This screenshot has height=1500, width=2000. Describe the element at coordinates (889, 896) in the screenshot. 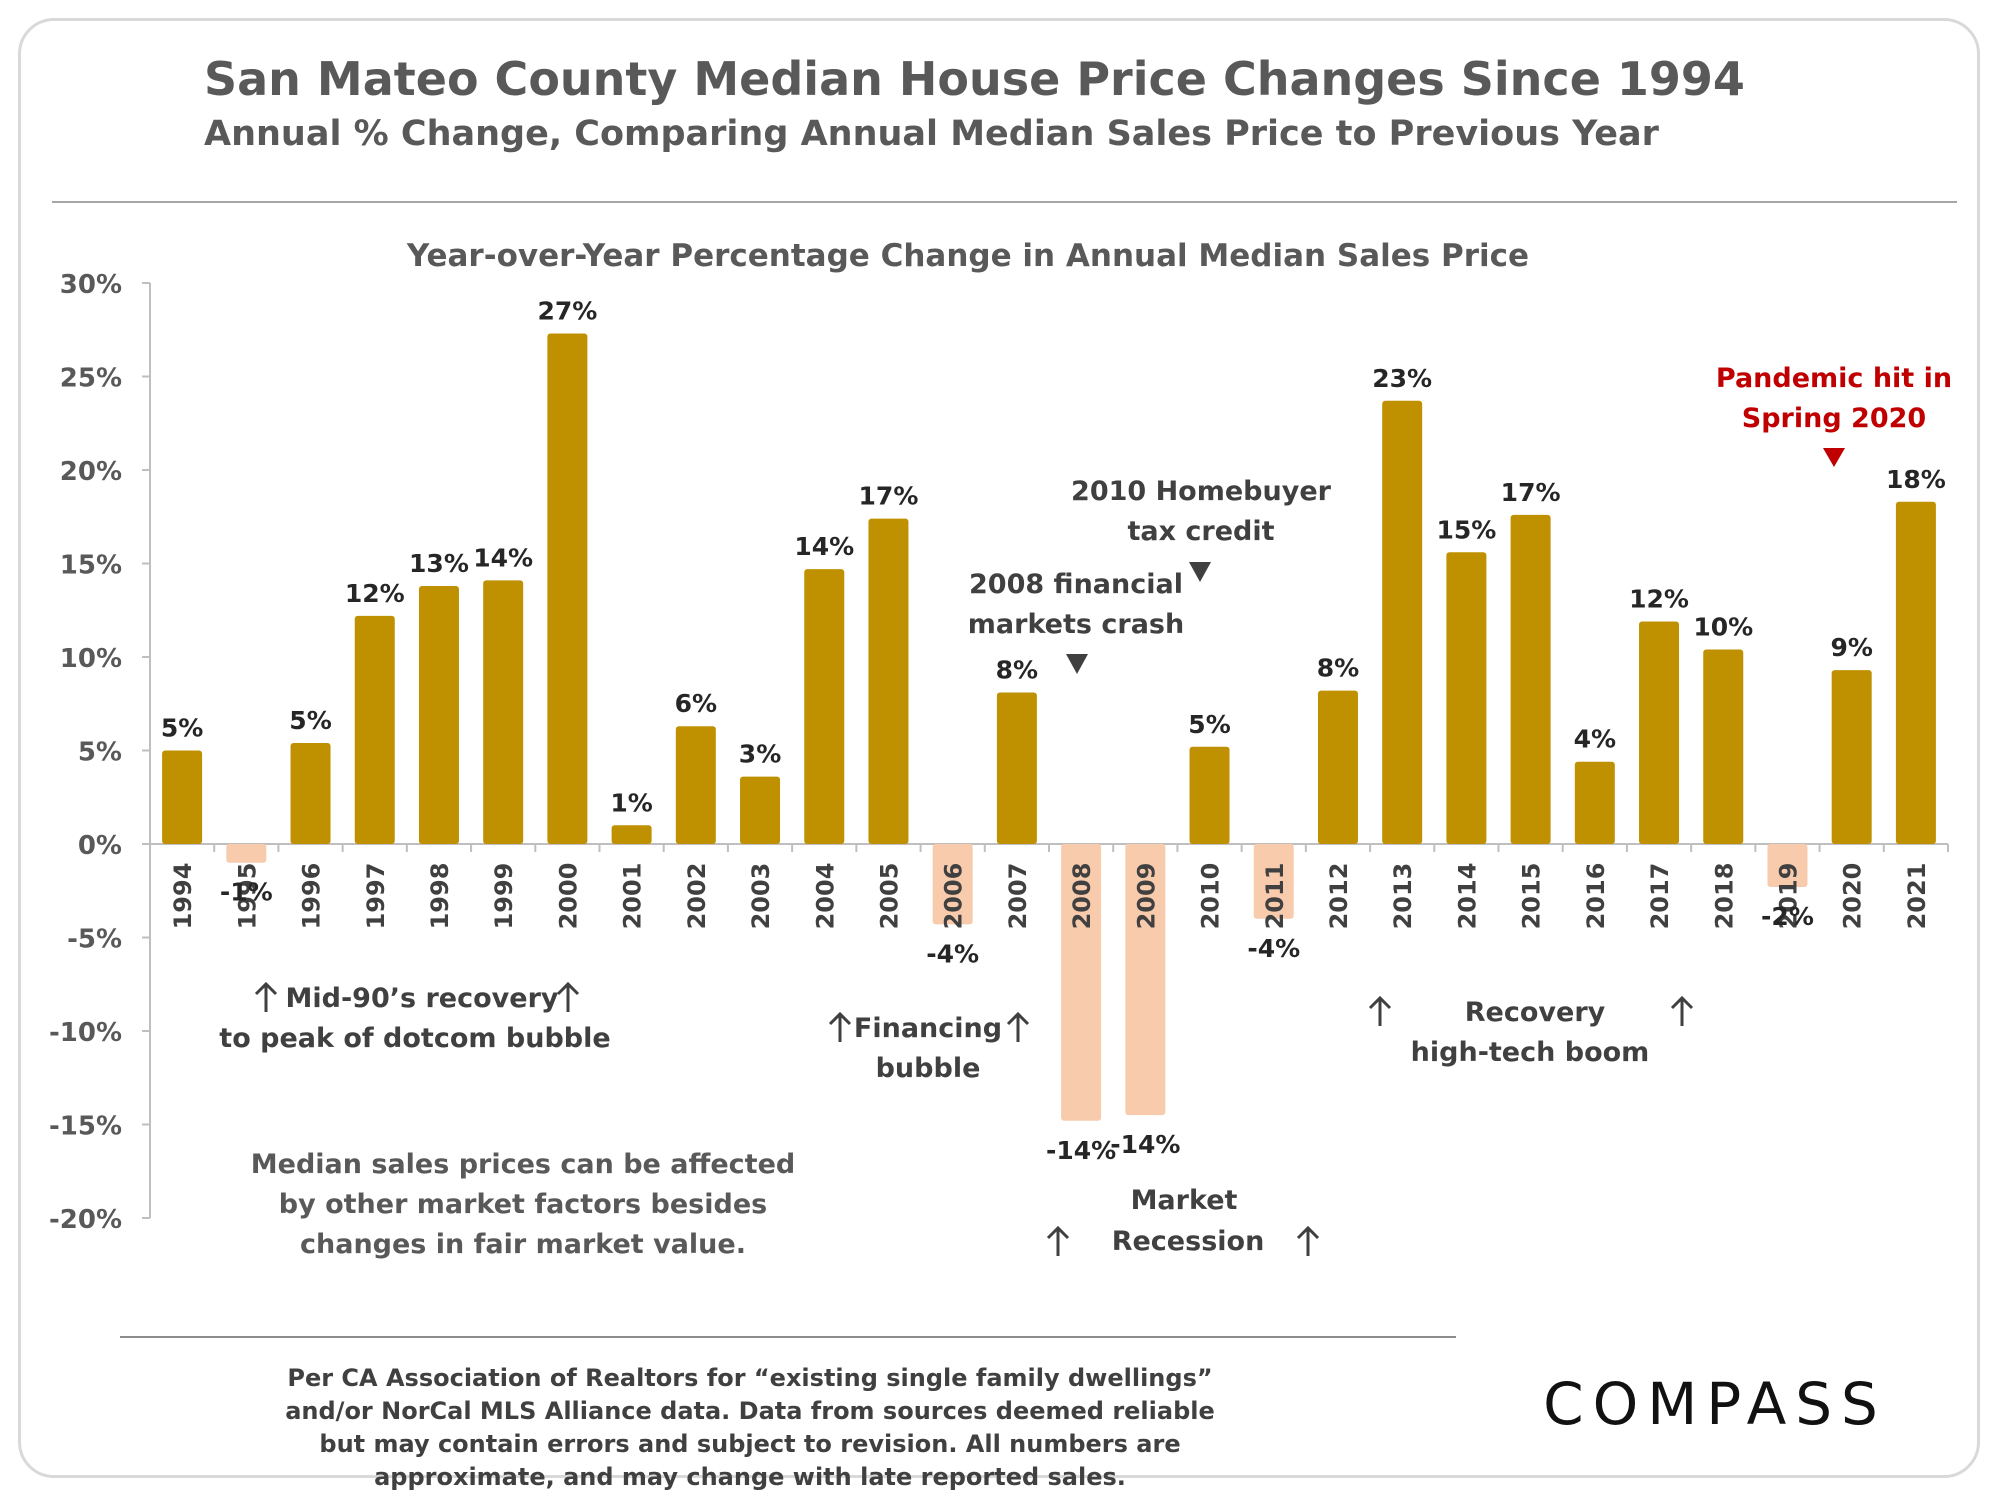

I see `x-tick-label: 2005` at that location.